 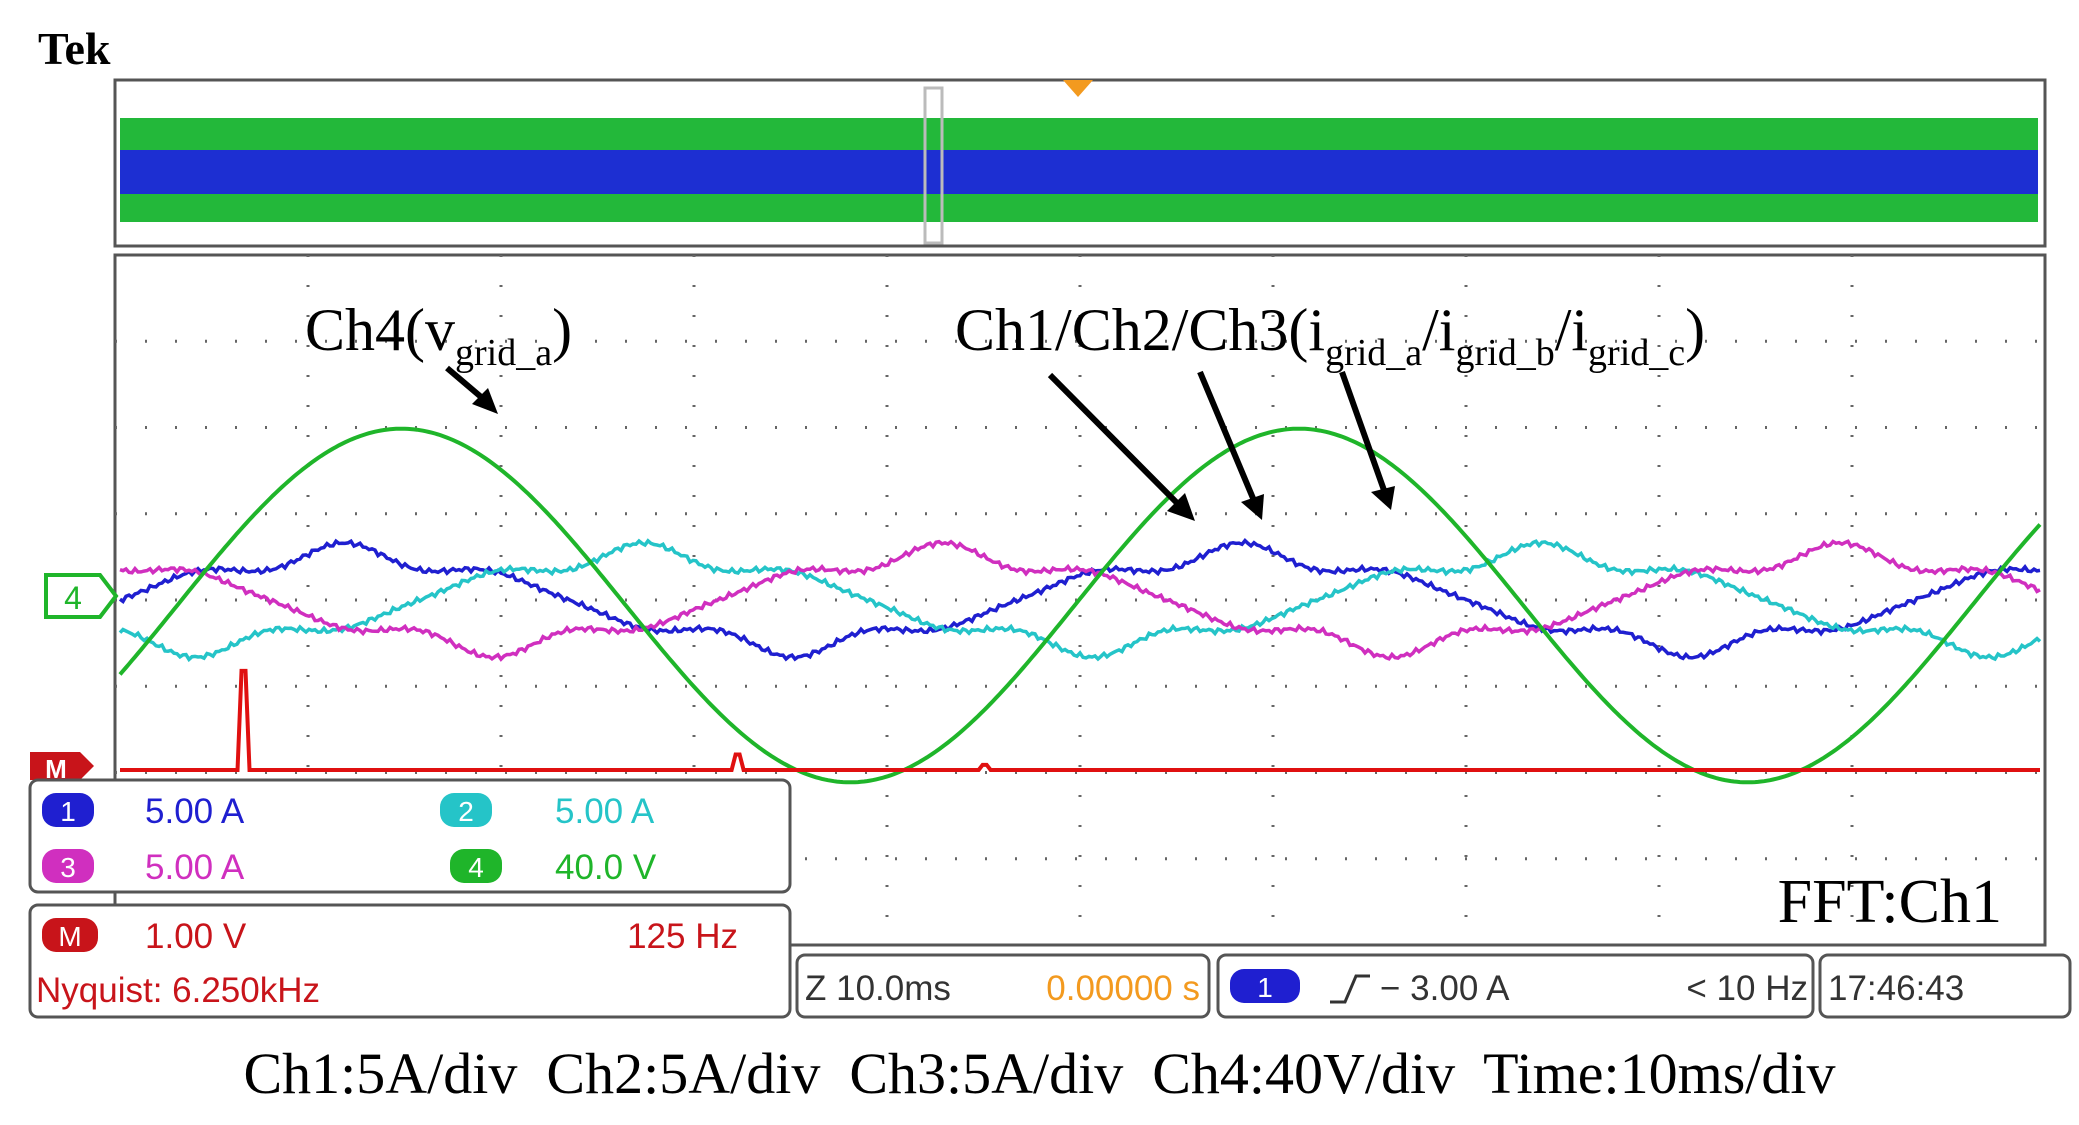 I want to click on ch1-readout: 1 5.00 A, so click(x=143, y=811).